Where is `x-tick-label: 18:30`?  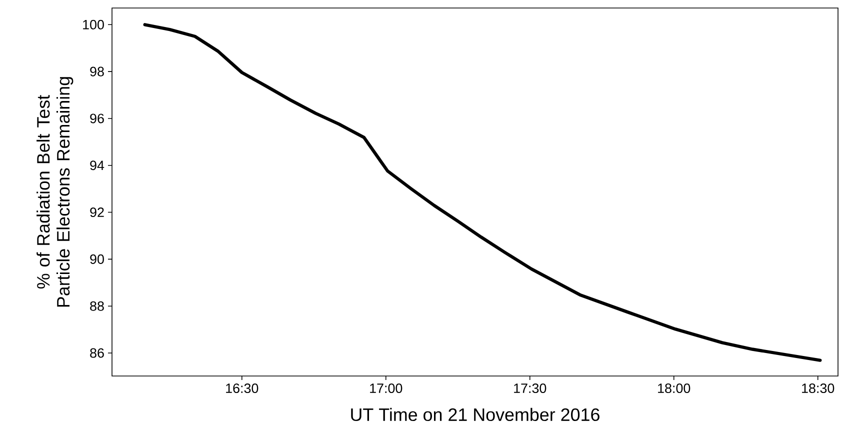 x-tick-label: 18:30 is located at coordinates (818, 389).